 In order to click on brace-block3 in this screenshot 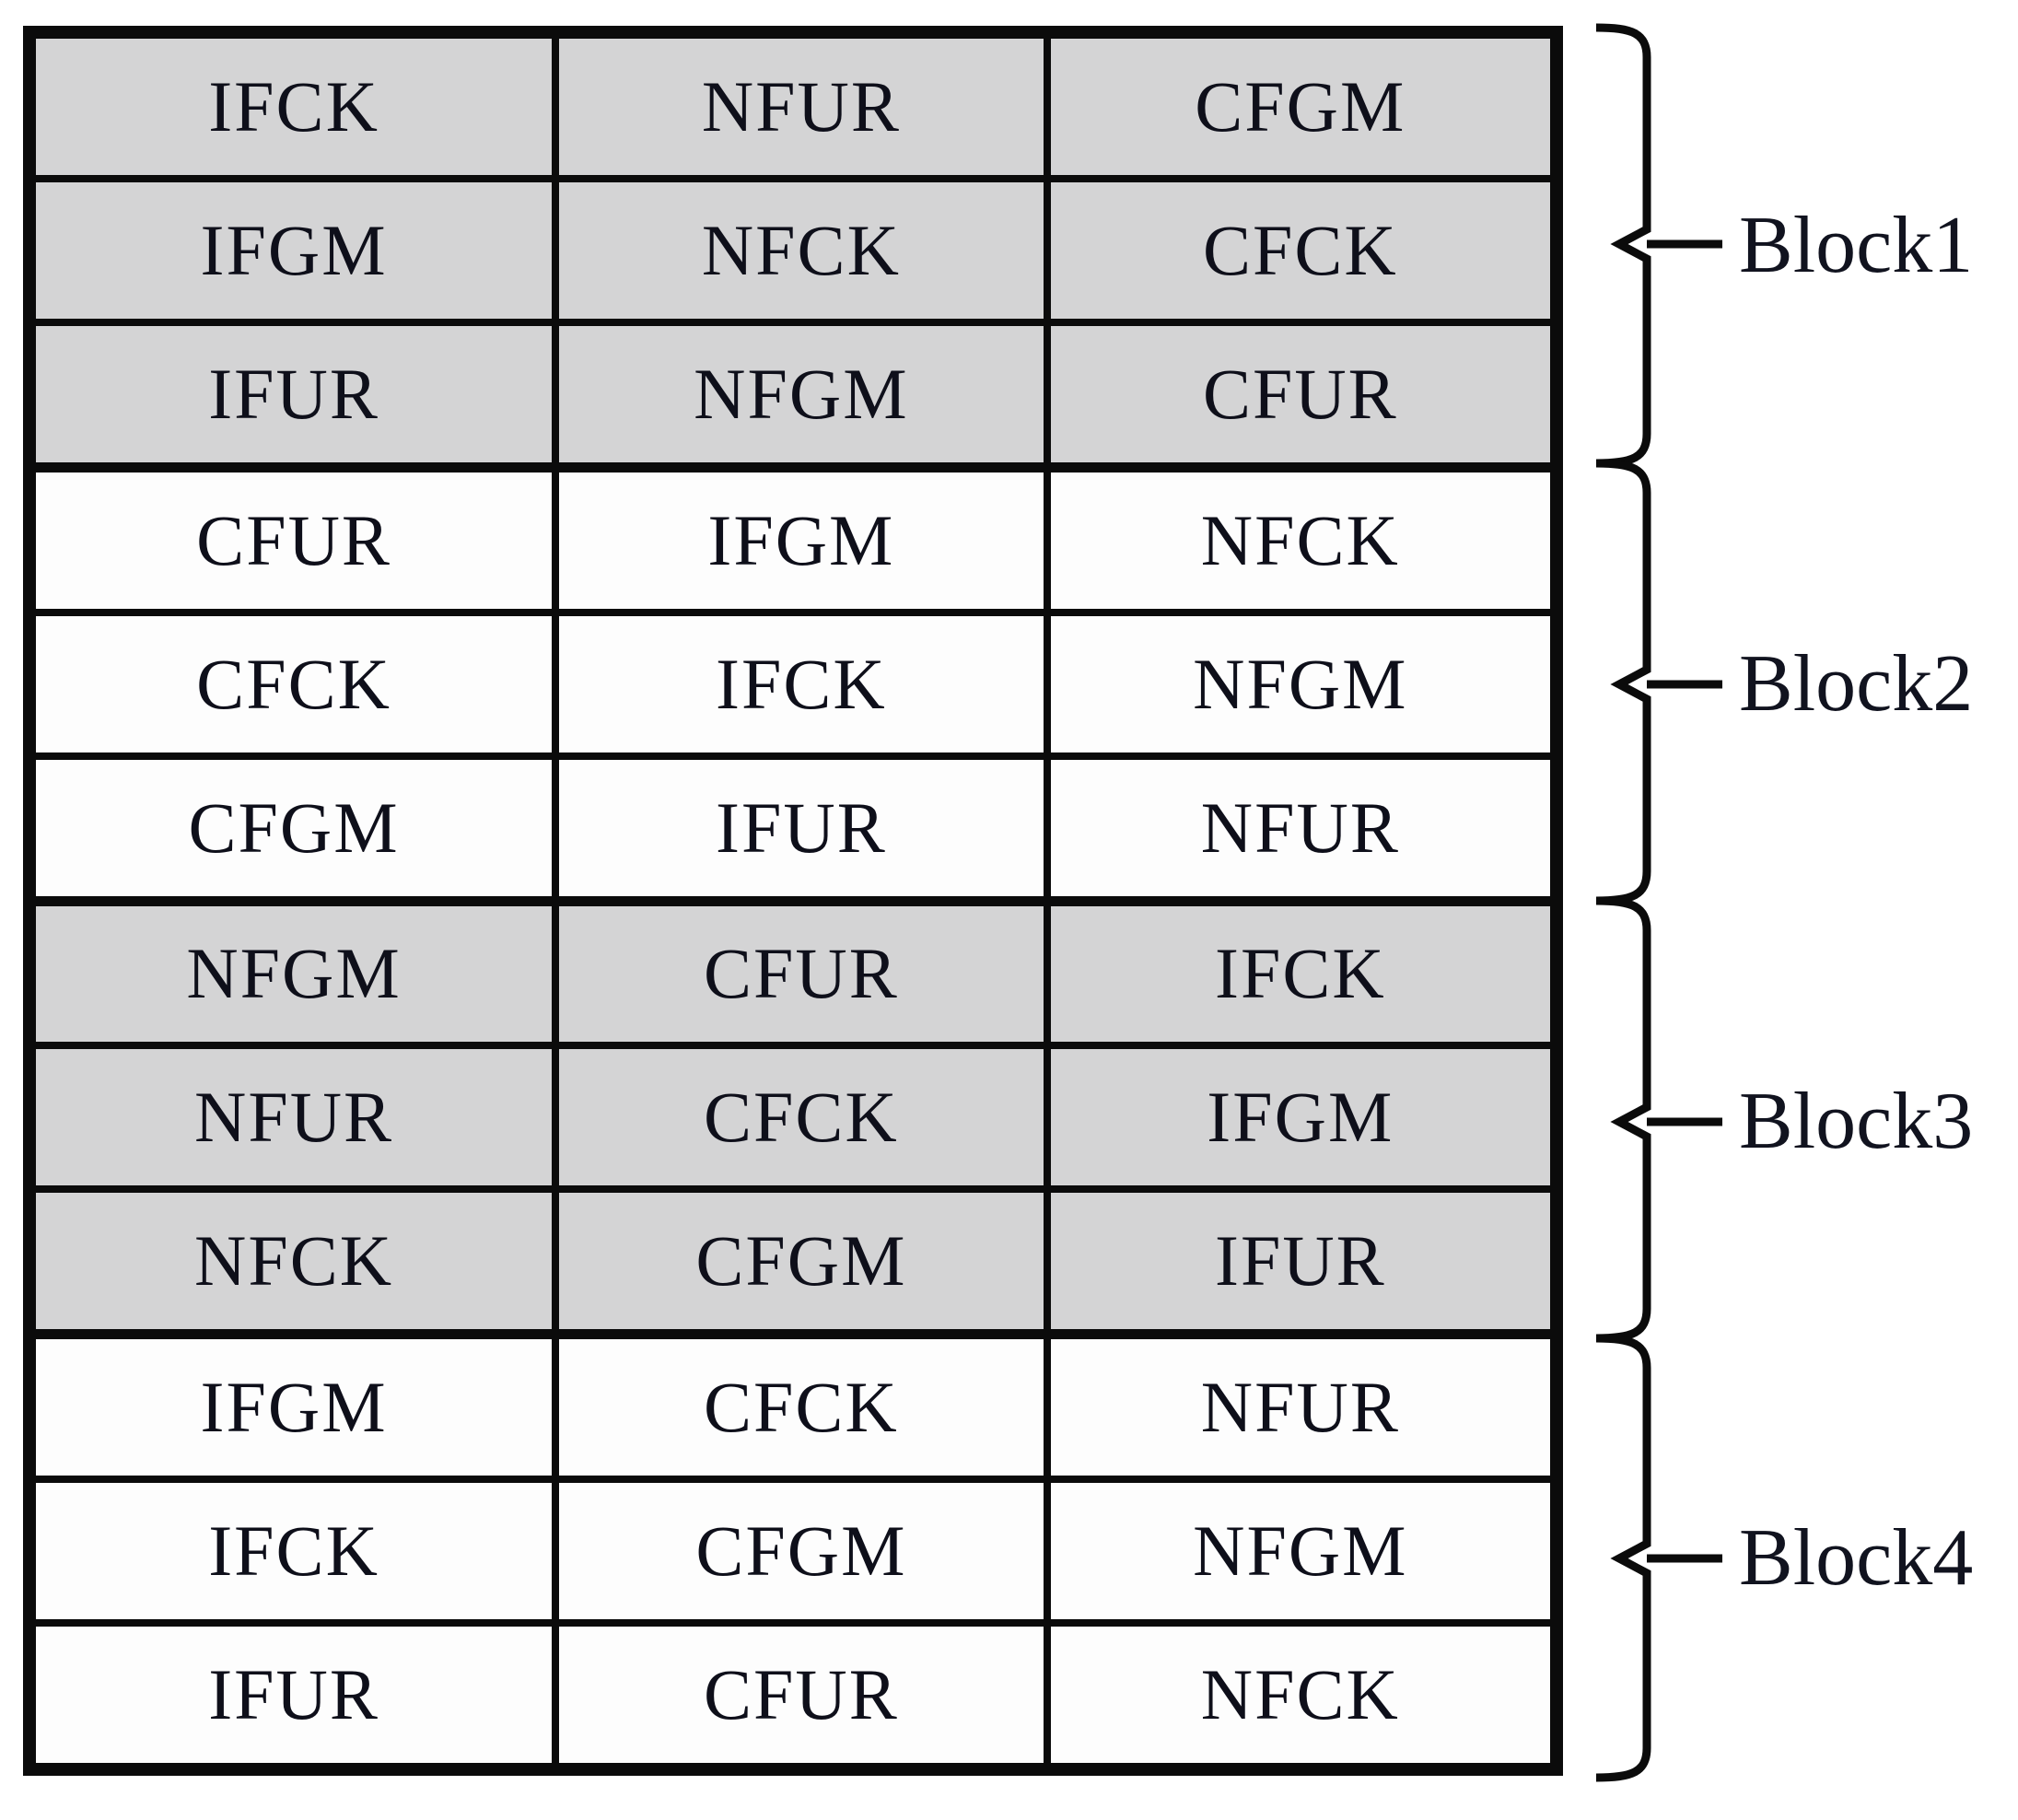, I will do `click(1623, 1119)`.